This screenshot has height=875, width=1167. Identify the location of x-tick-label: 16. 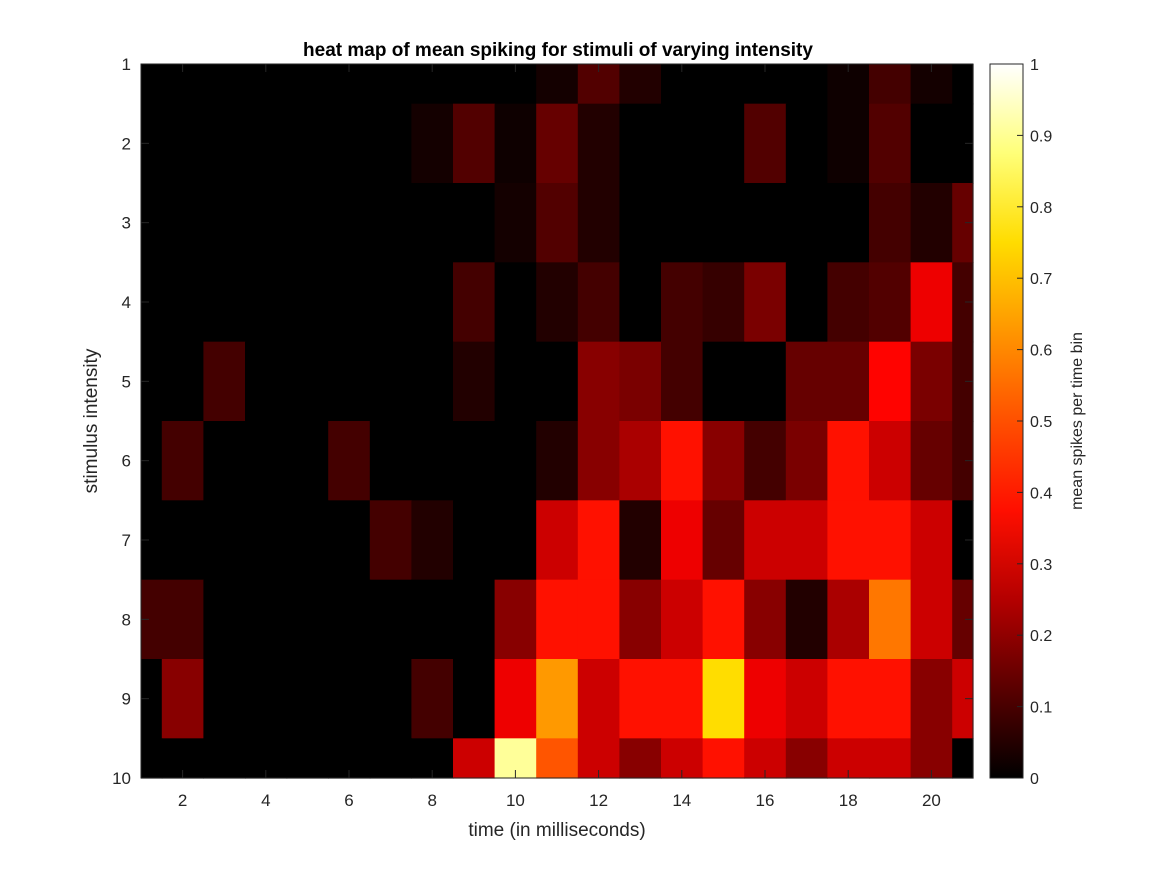
(765, 800).